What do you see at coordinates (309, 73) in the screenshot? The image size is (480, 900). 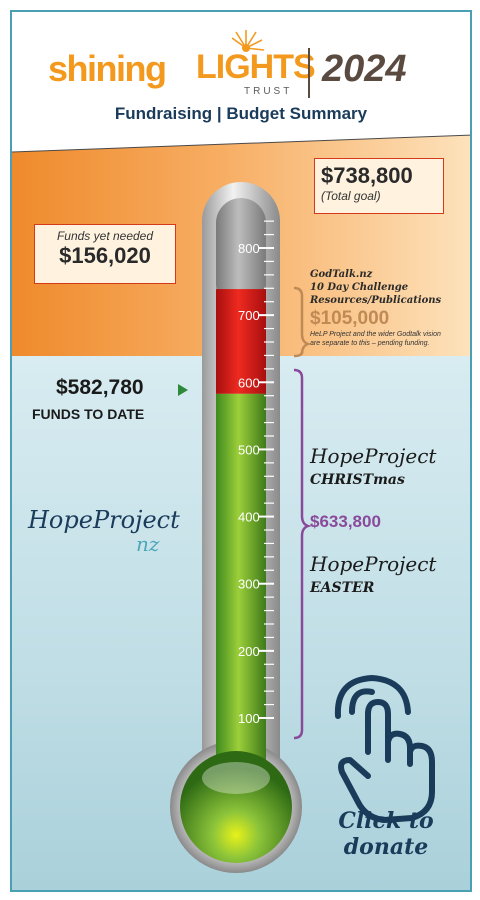 I see `logo-divider` at bounding box center [309, 73].